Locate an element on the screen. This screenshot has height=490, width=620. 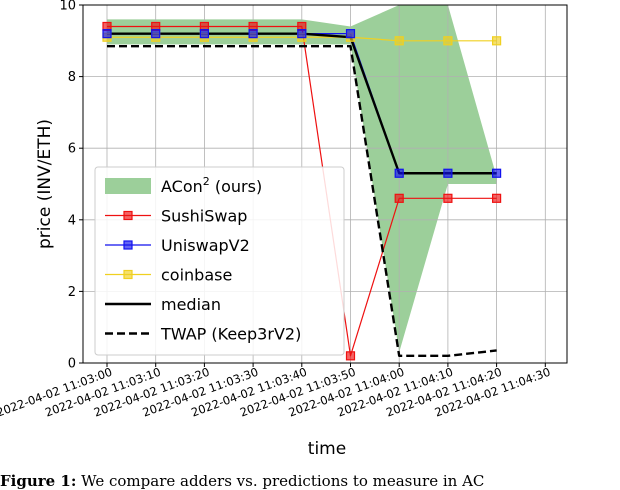
y-axis-label: price (INV/ETH) is located at coordinates (45, 184).